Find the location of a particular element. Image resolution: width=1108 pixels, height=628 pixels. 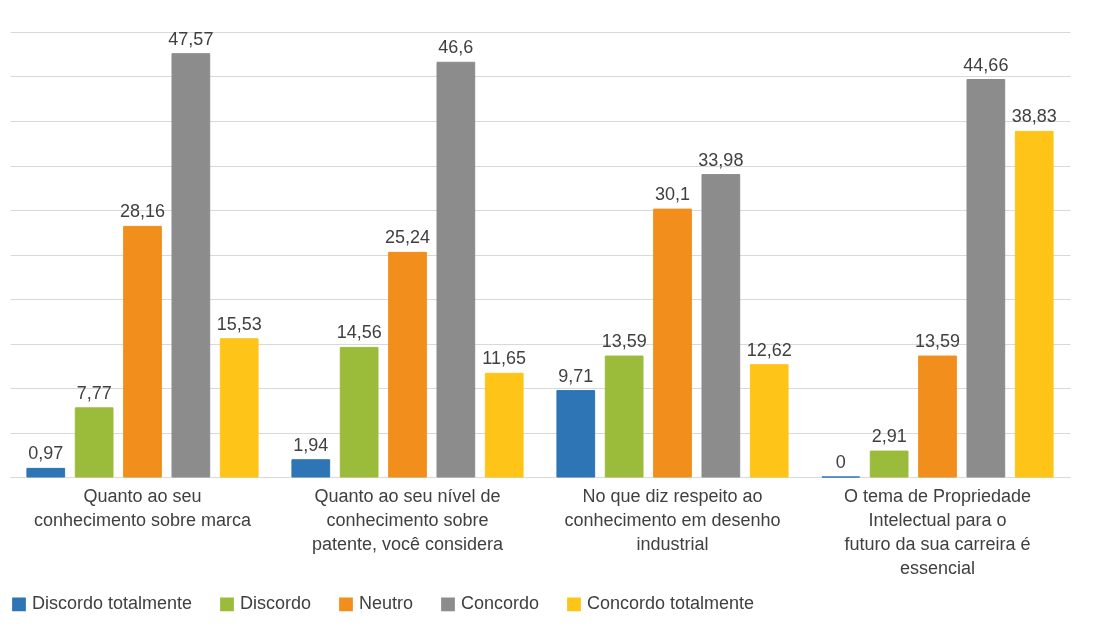

data-label: 28,16 is located at coordinates (142, 211).